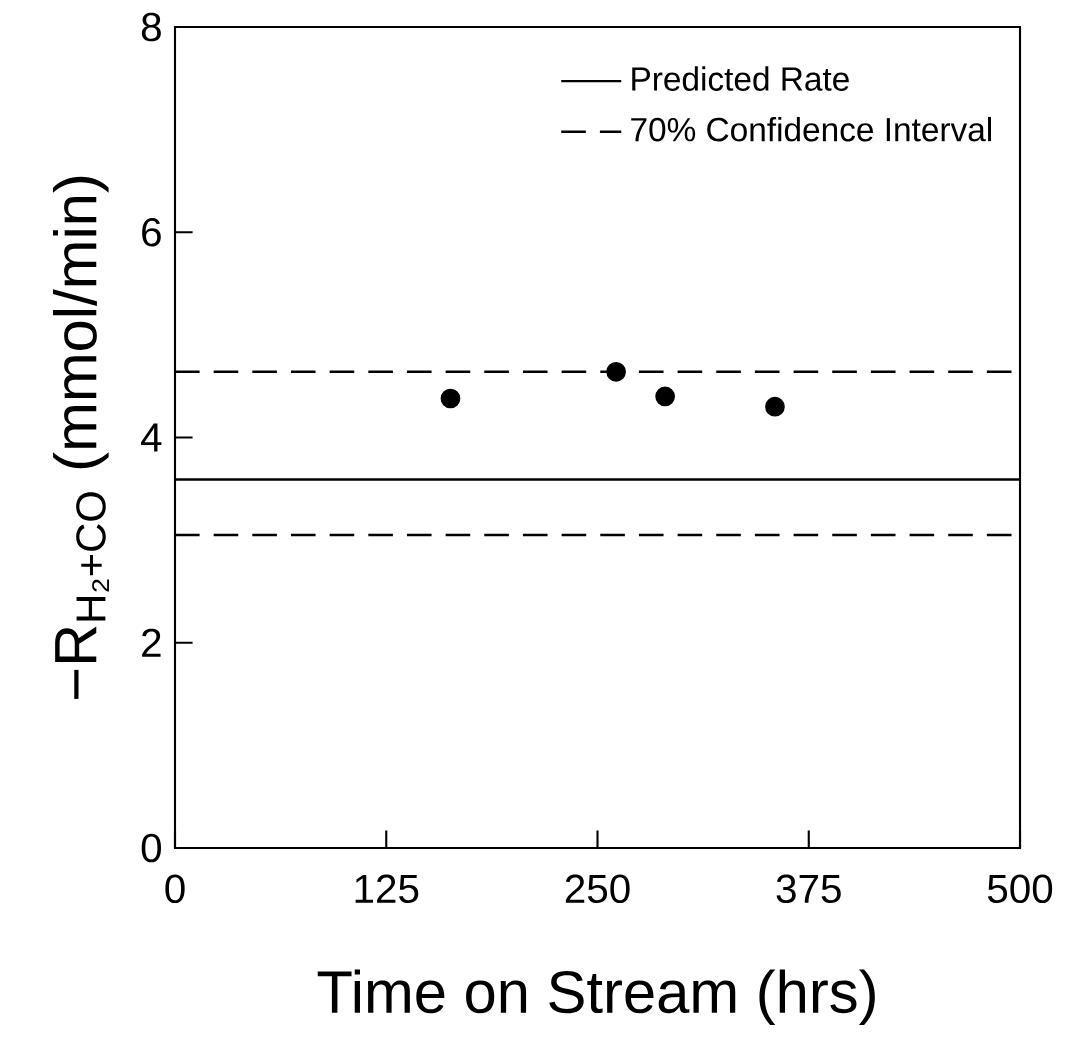 This screenshot has width=1066, height=1049. What do you see at coordinates (151, 437) in the screenshot?
I see `y-tick-label: 4` at bounding box center [151, 437].